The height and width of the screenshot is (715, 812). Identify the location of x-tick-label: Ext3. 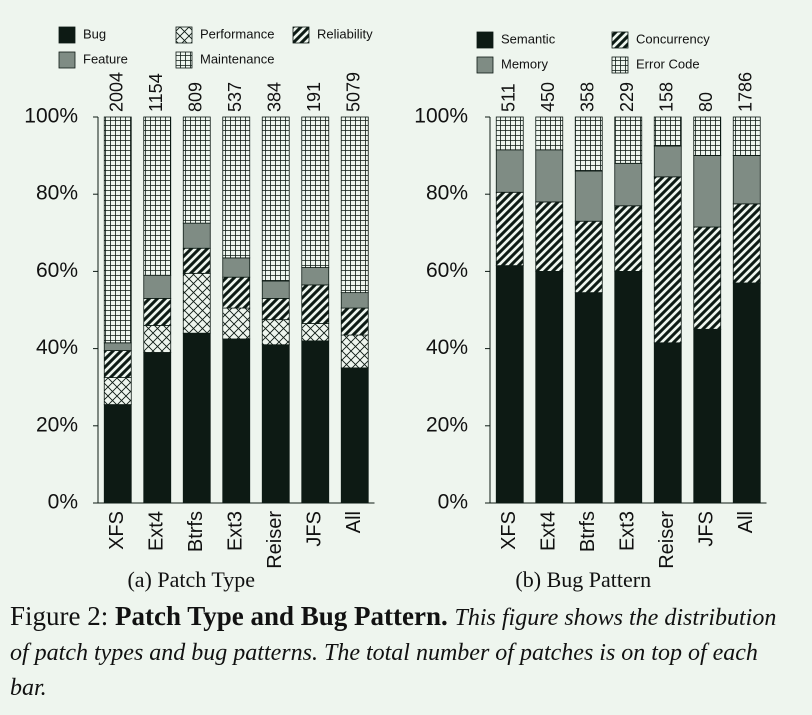
(236, 531).